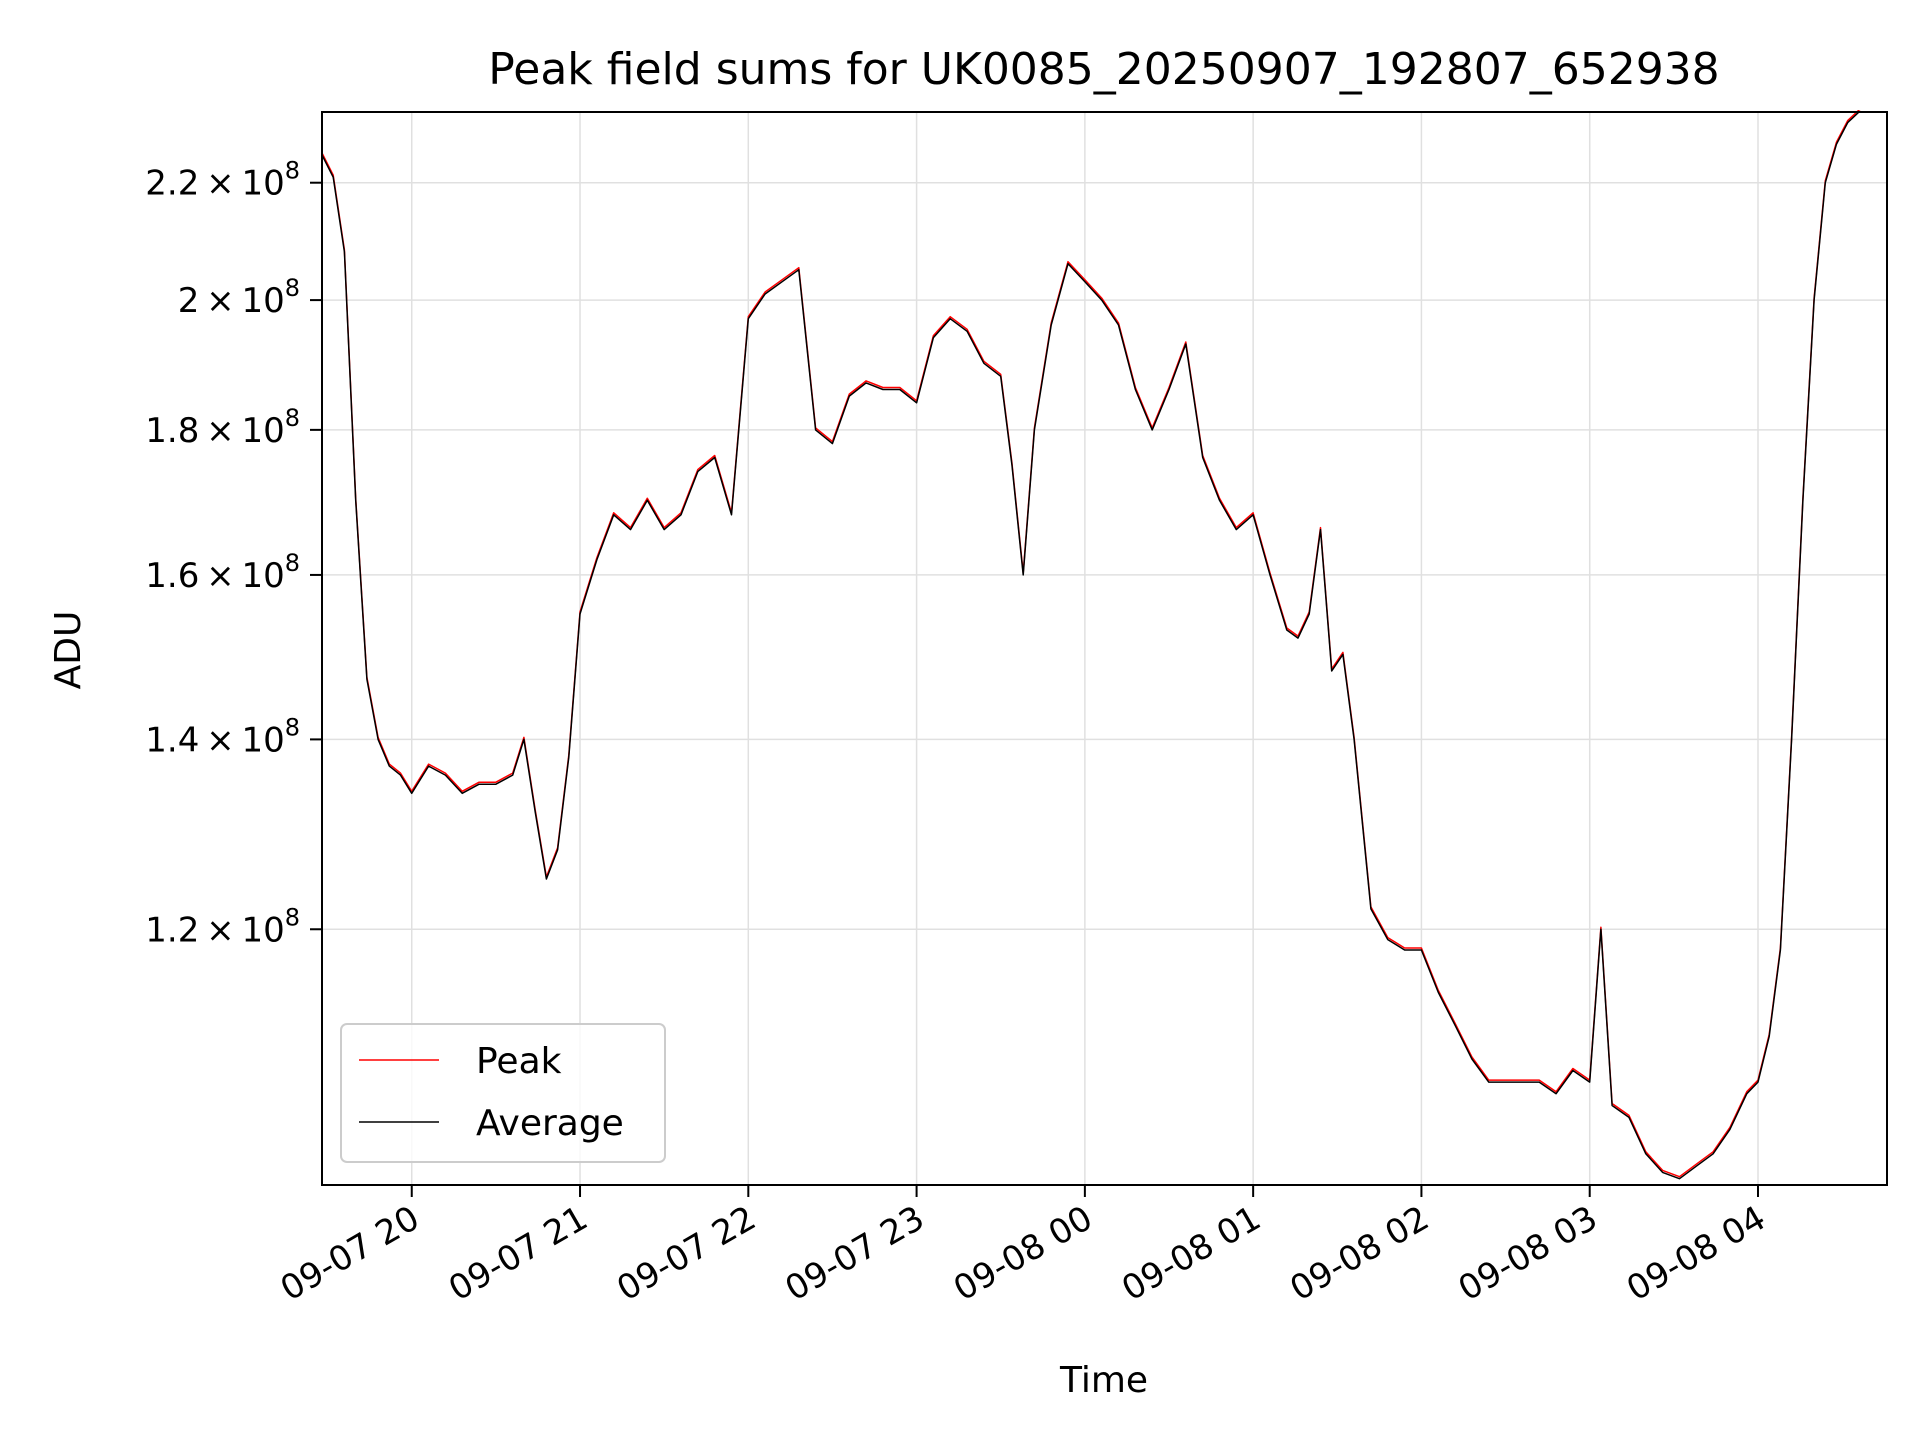 The image size is (1920, 1444). Describe the element at coordinates (855, 1253) in the screenshot. I see `x-tick-label: 09-07 23` at that location.